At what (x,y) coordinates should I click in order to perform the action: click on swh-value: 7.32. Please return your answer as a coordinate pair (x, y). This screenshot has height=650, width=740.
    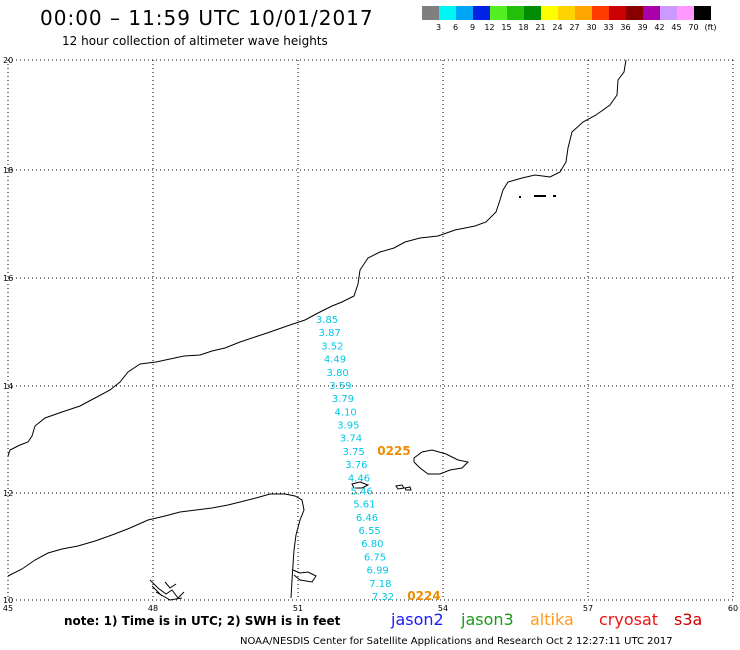
    Looking at the image, I should click on (383, 597).